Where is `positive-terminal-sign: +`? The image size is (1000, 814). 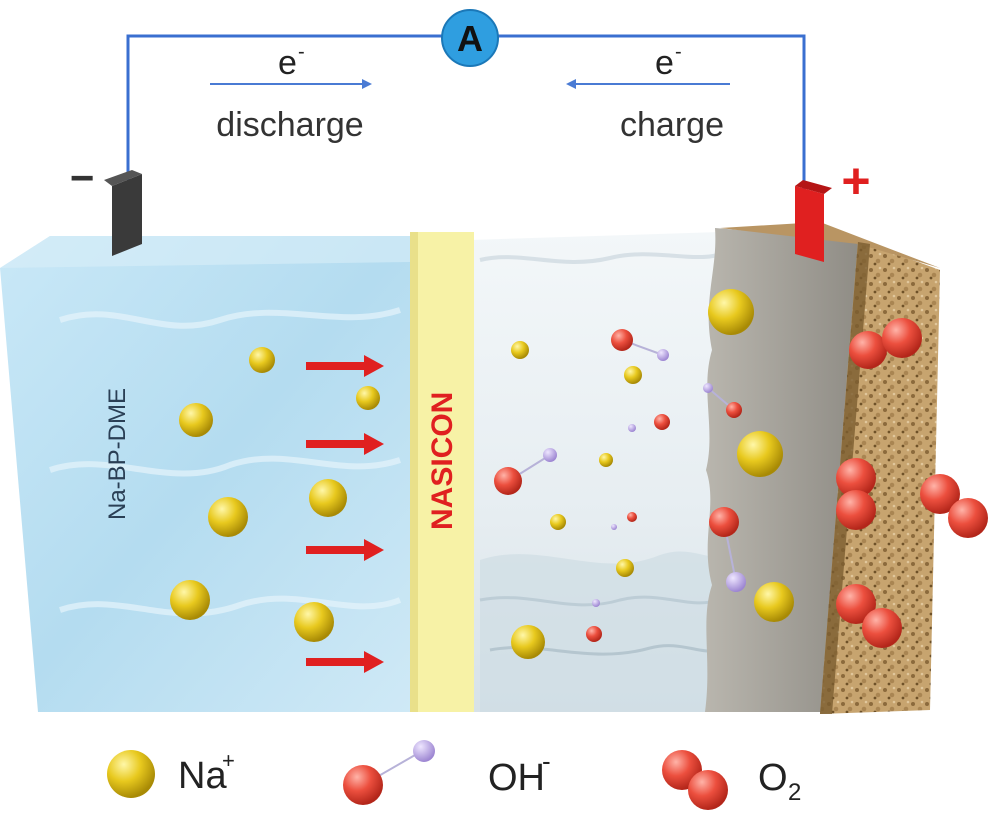
positive-terminal-sign: + is located at coordinates (855, 181).